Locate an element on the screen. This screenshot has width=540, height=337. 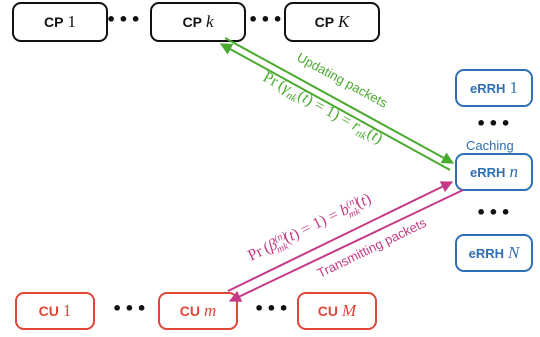
cu-box-1: CU 1 is located at coordinates (55, 311).